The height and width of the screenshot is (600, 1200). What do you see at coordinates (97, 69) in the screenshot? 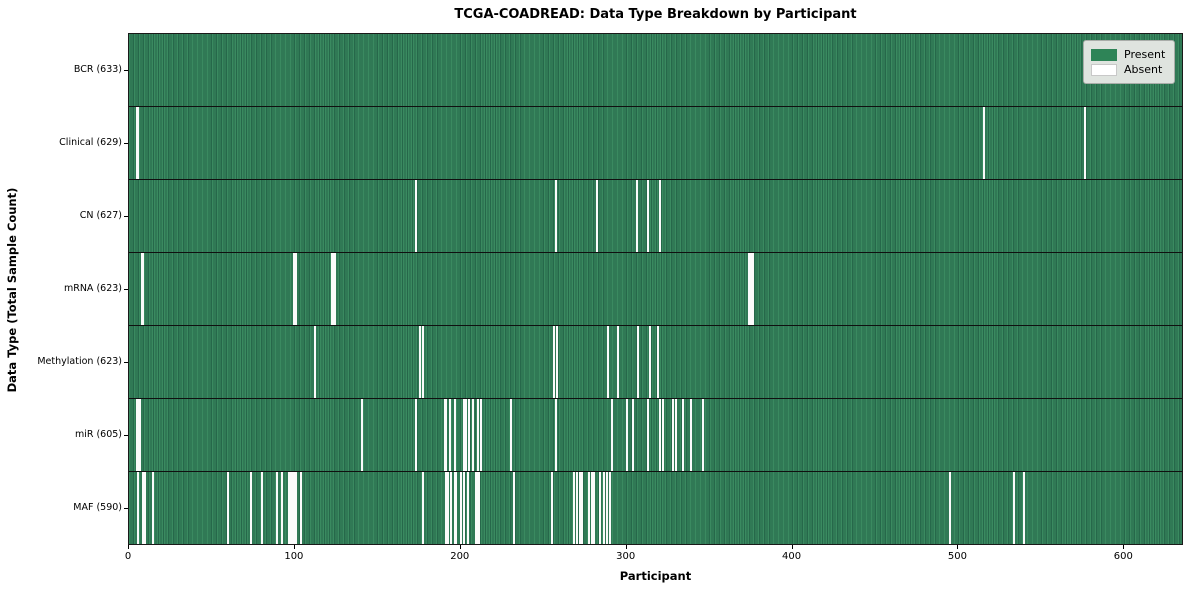
I see `y-tick-label-bcr: BCR (633)` at bounding box center [97, 69].